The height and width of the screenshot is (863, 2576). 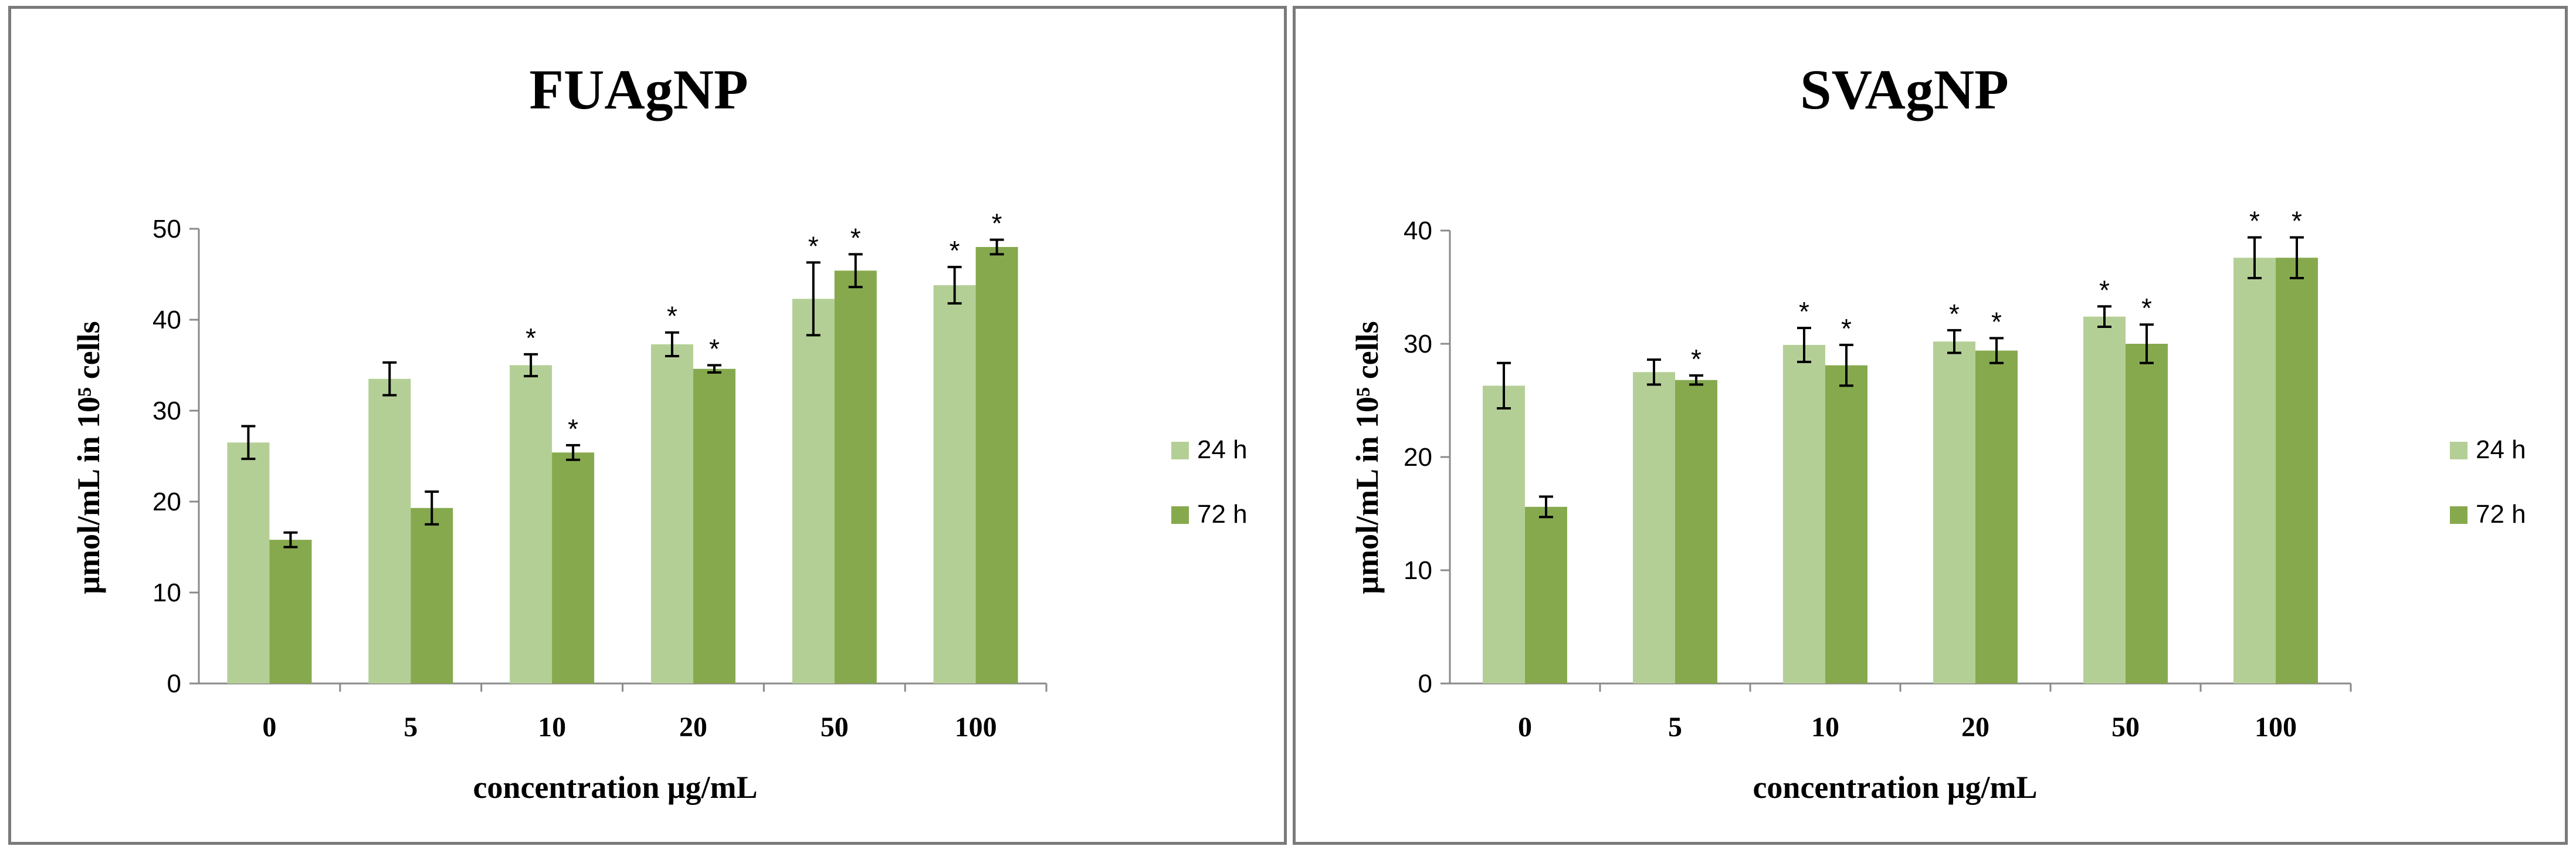 I want to click on chart-title: FUAgNP, so click(x=638, y=89).